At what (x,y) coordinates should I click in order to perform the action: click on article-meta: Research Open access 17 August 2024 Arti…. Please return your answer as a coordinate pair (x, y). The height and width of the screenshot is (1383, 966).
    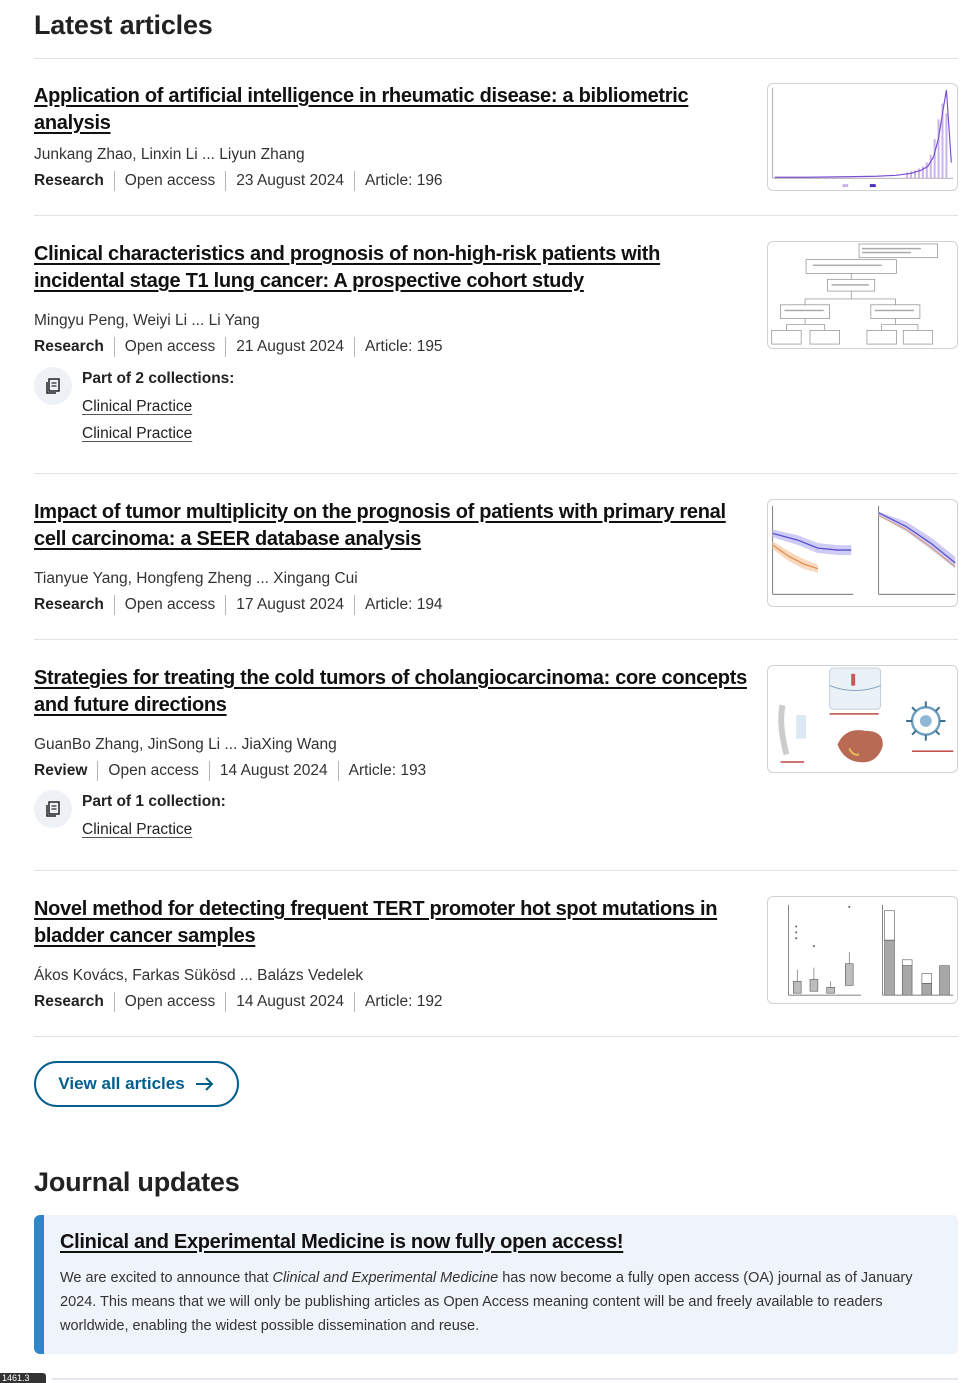
    Looking at the image, I should click on (243, 605).